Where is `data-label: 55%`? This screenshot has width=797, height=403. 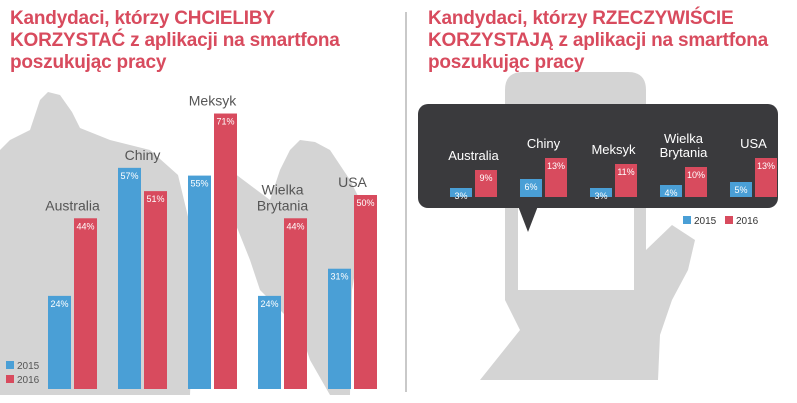 data-label: 55% is located at coordinates (199, 184).